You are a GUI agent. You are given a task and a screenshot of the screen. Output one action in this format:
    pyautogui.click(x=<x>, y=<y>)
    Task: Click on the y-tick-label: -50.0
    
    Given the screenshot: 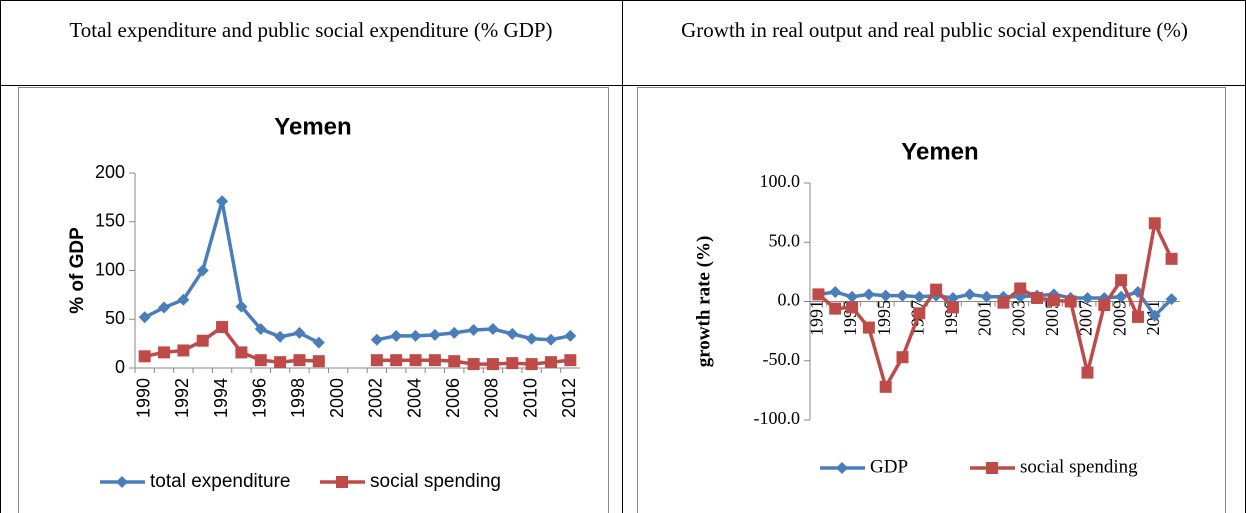 What is the action you would take?
    pyautogui.click(x=782, y=359)
    